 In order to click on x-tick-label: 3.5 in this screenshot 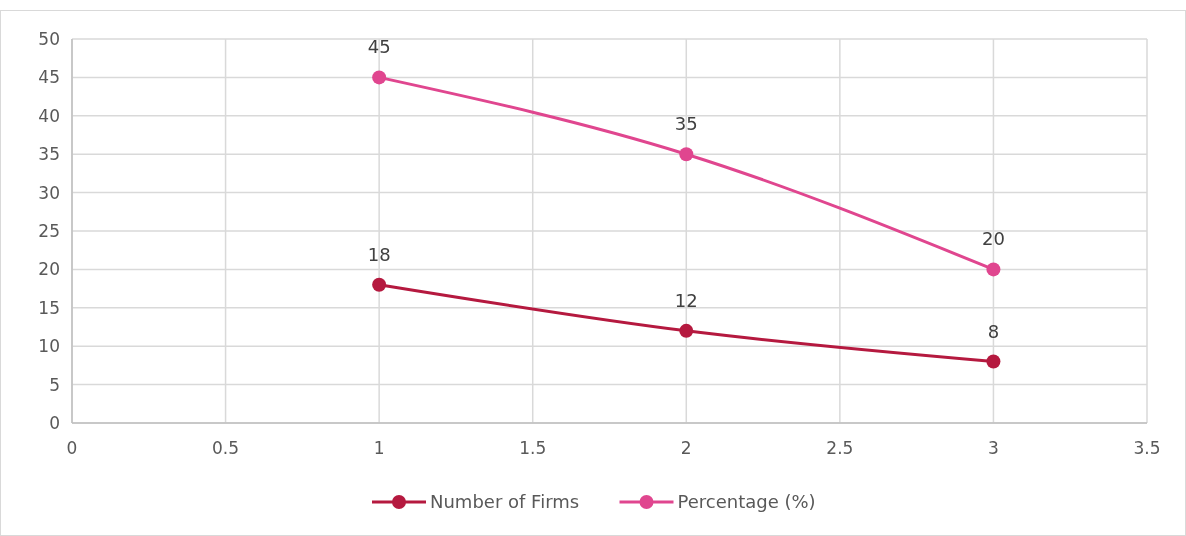, I will do `click(1147, 448)`.